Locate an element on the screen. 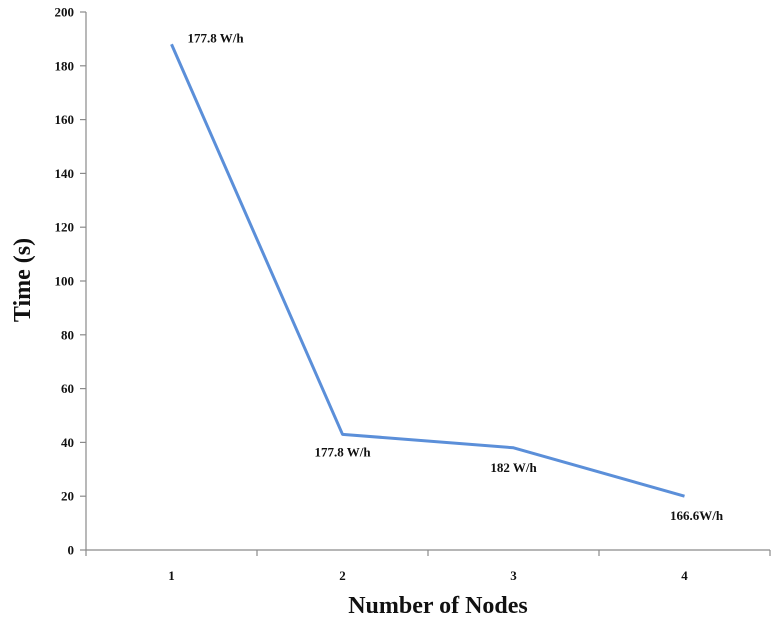 This screenshot has width=776, height=628. y-tick-label: 200 is located at coordinates (65, 12).